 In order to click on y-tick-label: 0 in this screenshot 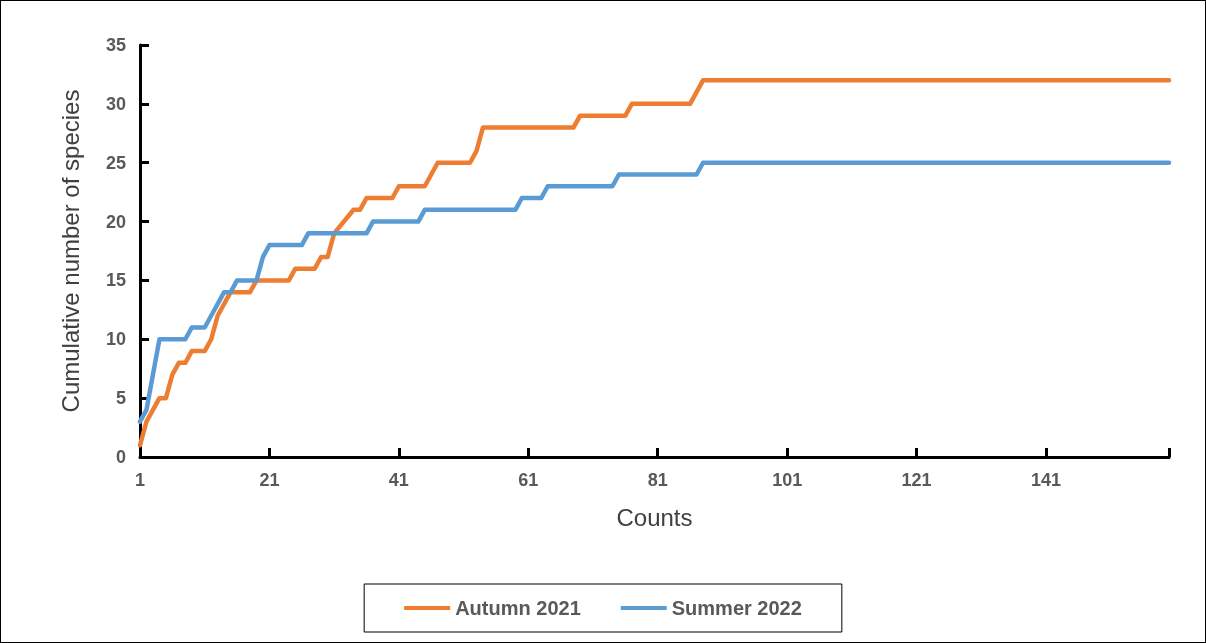, I will do `click(120, 457)`.